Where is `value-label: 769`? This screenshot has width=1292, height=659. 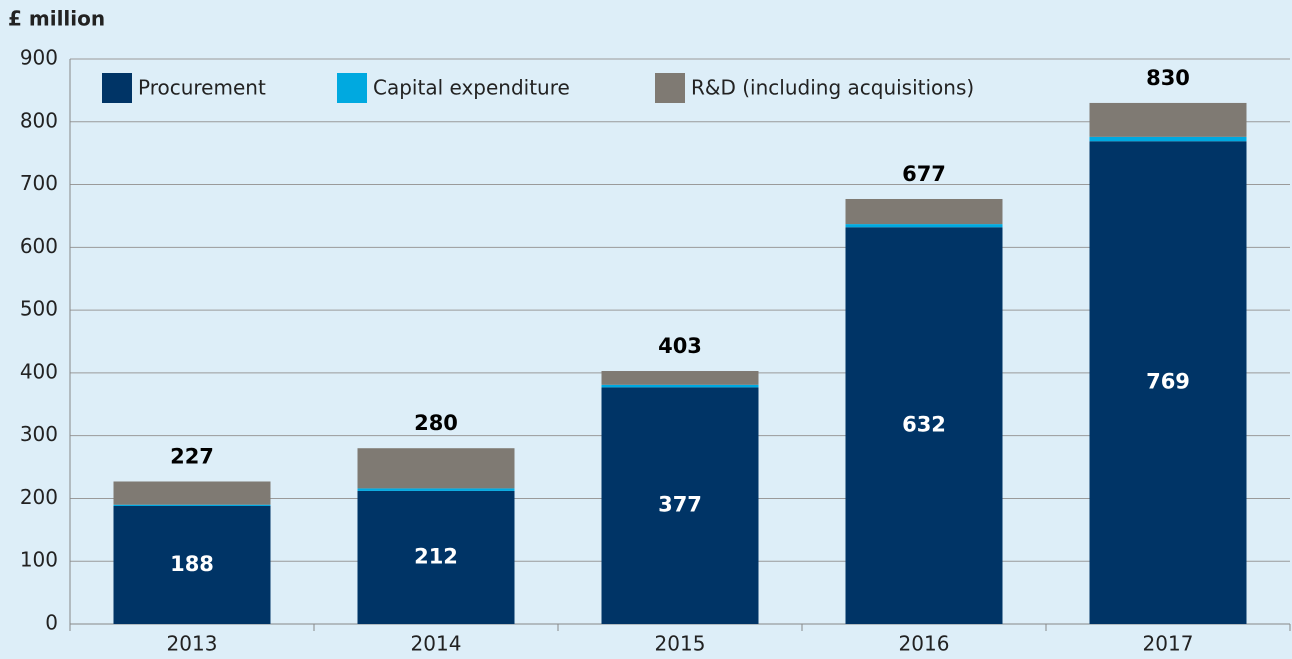 value-label: 769 is located at coordinates (1168, 382).